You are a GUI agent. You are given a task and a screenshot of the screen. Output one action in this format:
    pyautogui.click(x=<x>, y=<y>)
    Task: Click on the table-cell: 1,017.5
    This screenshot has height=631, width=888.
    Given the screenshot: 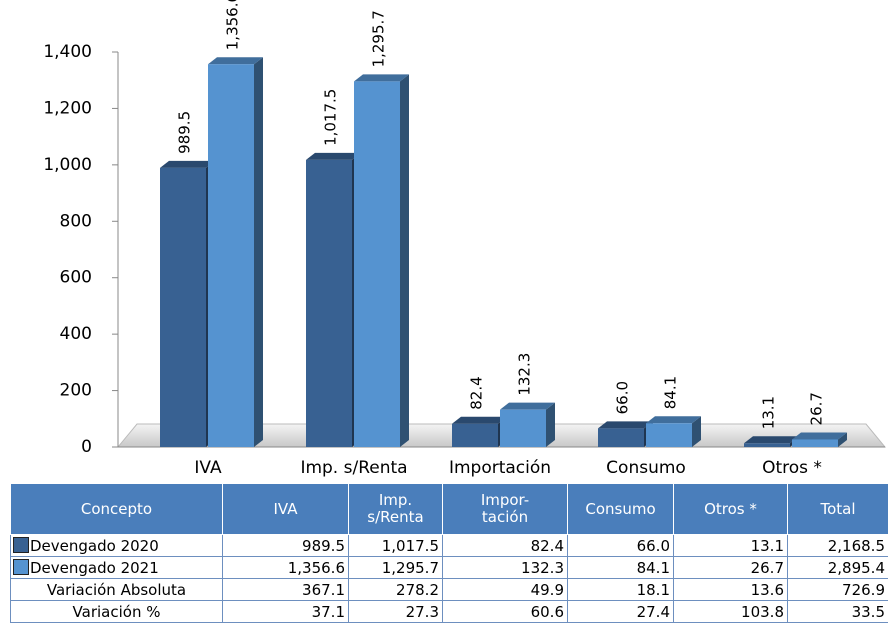 What is the action you would take?
    pyautogui.click(x=395, y=545)
    